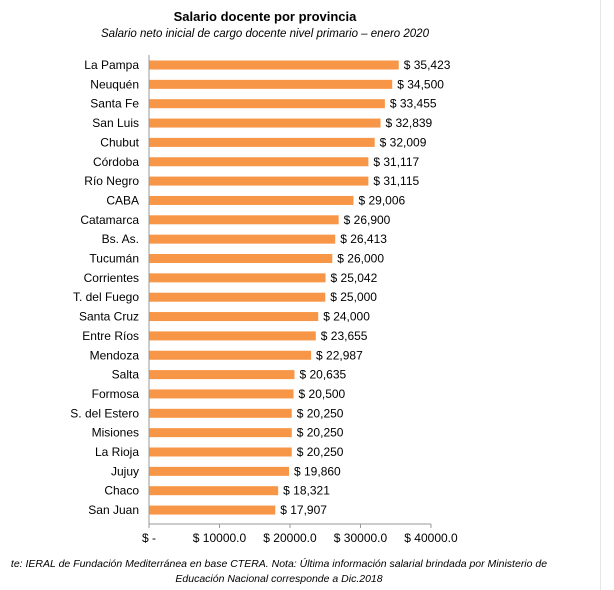 This screenshot has width=614, height=590. What do you see at coordinates (339, 355) in the screenshot?
I see `value-label: $ 22,987` at bounding box center [339, 355].